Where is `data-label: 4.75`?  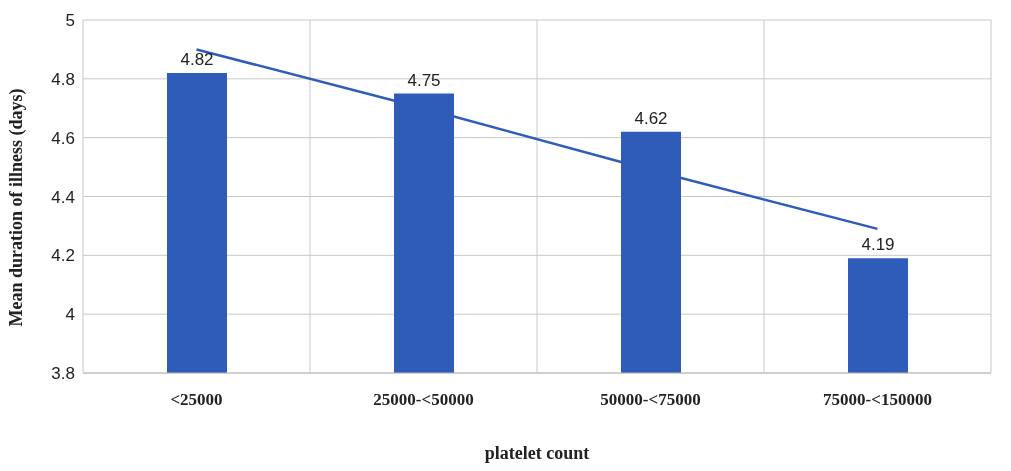
data-label: 4.75 is located at coordinates (424, 80).